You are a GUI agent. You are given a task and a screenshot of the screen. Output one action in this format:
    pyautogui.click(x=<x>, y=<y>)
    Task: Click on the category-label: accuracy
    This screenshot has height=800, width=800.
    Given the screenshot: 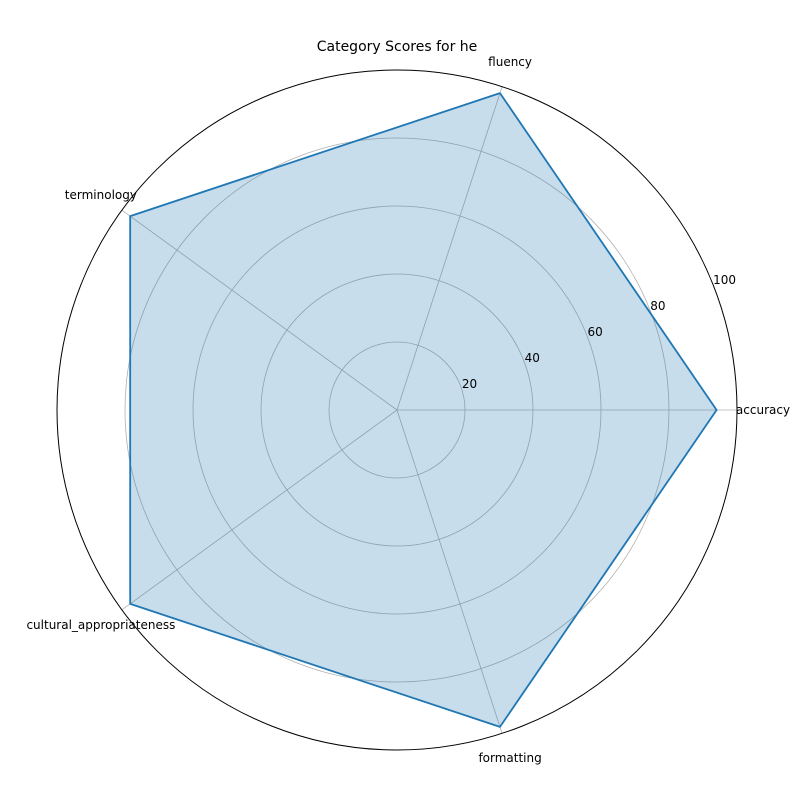 What is the action you would take?
    pyautogui.click(x=763, y=410)
    